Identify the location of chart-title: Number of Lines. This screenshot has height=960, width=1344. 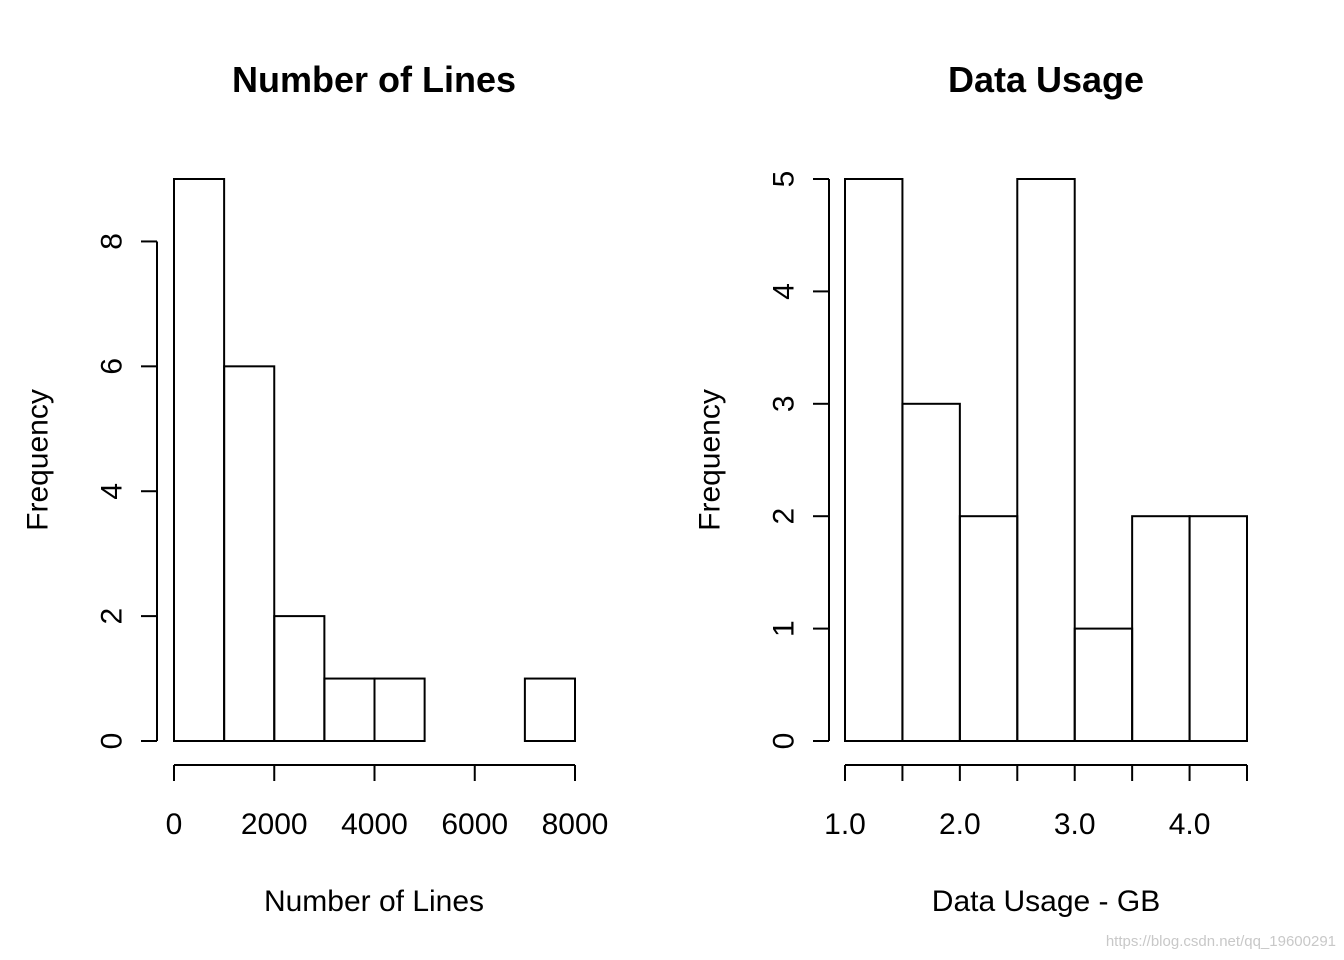
(374, 79).